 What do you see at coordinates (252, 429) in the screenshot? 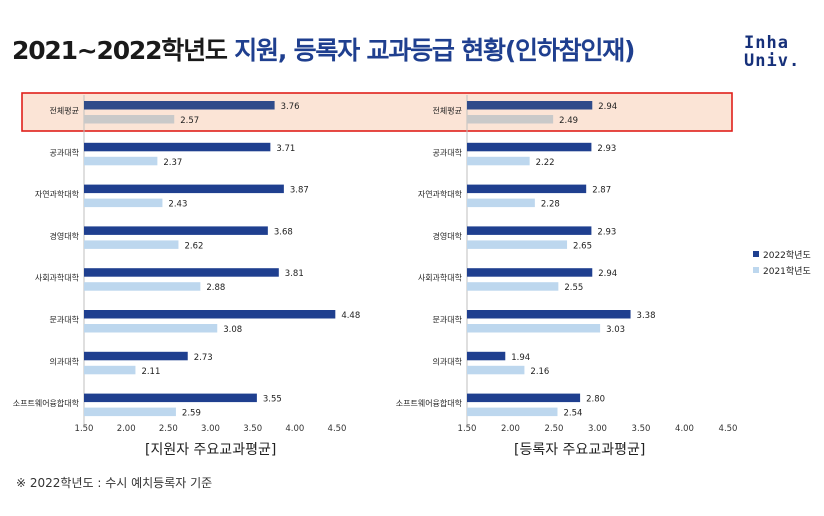
I see `chart-0-x-tick-label: 3.50` at bounding box center [252, 429].